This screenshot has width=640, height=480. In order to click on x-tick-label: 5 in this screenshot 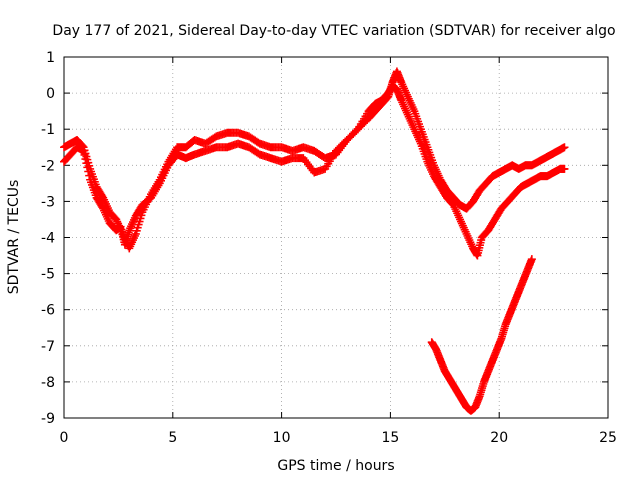, I will do `click(172, 438)`.